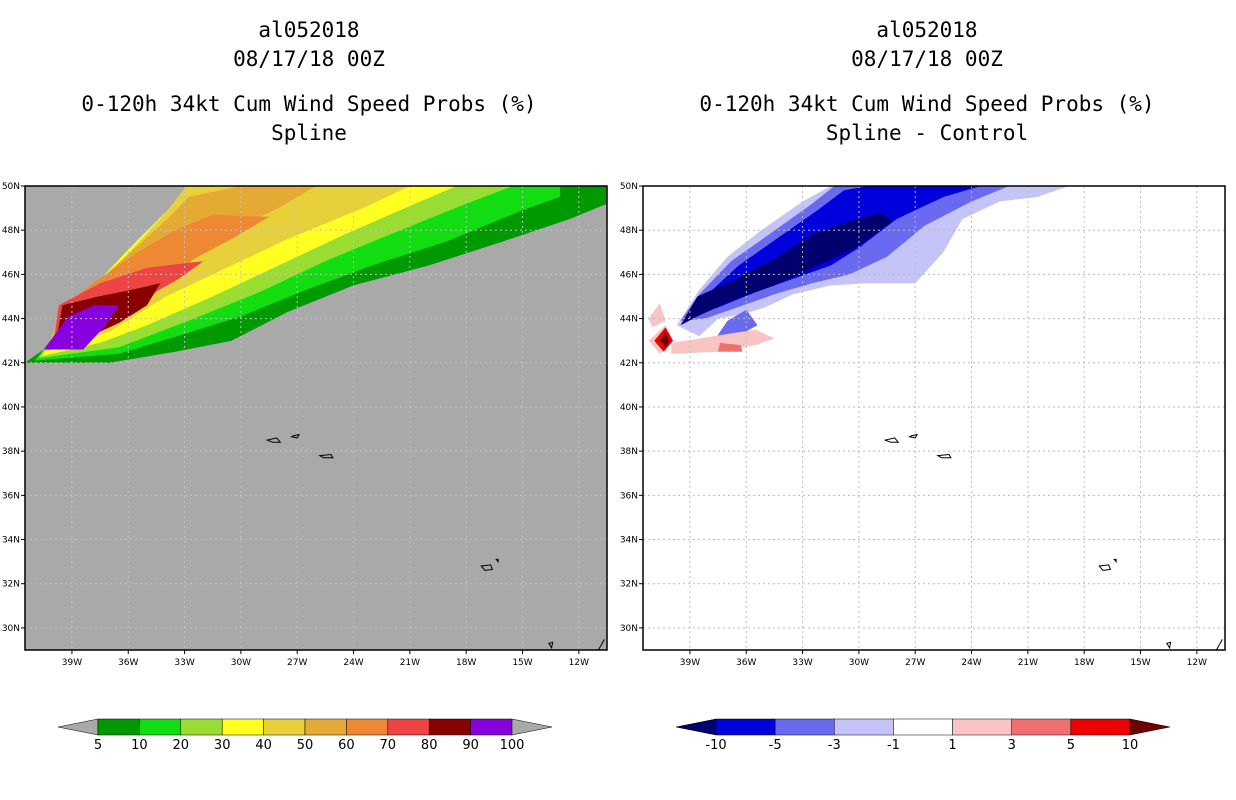  I want to click on colorbar-label: -10, so click(715, 745).